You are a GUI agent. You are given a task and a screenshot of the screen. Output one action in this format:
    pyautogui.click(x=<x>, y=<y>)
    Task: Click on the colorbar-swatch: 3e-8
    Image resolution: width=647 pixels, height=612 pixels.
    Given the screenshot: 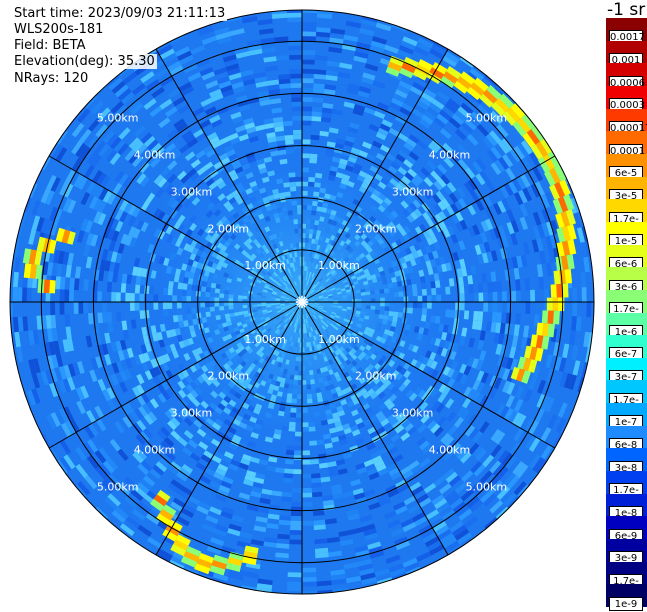 What is the action you would take?
    pyautogui.click(x=626, y=461)
    